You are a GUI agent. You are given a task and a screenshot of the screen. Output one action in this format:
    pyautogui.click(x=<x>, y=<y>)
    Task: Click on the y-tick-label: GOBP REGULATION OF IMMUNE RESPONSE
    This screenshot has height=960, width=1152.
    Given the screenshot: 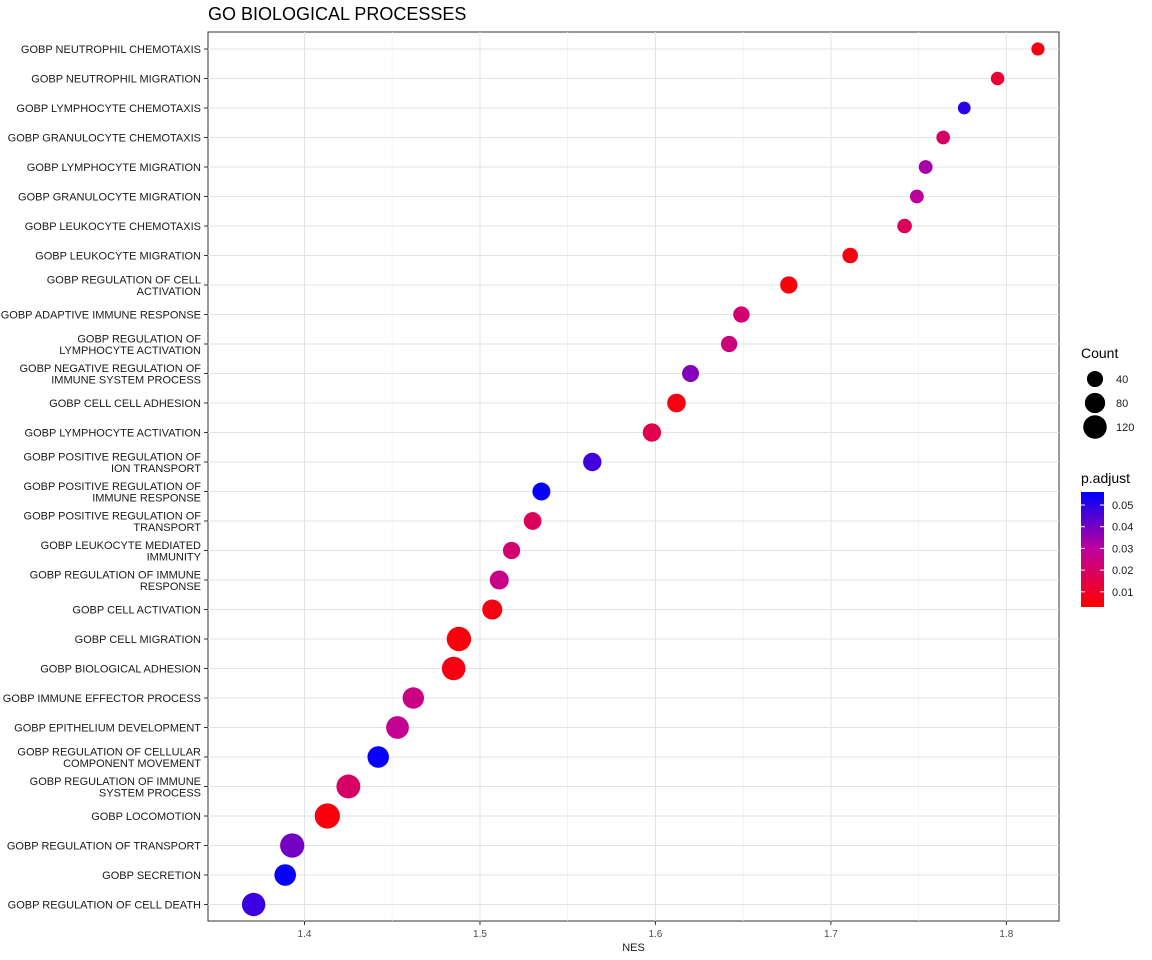 What is the action you would take?
    pyautogui.click(x=115, y=581)
    